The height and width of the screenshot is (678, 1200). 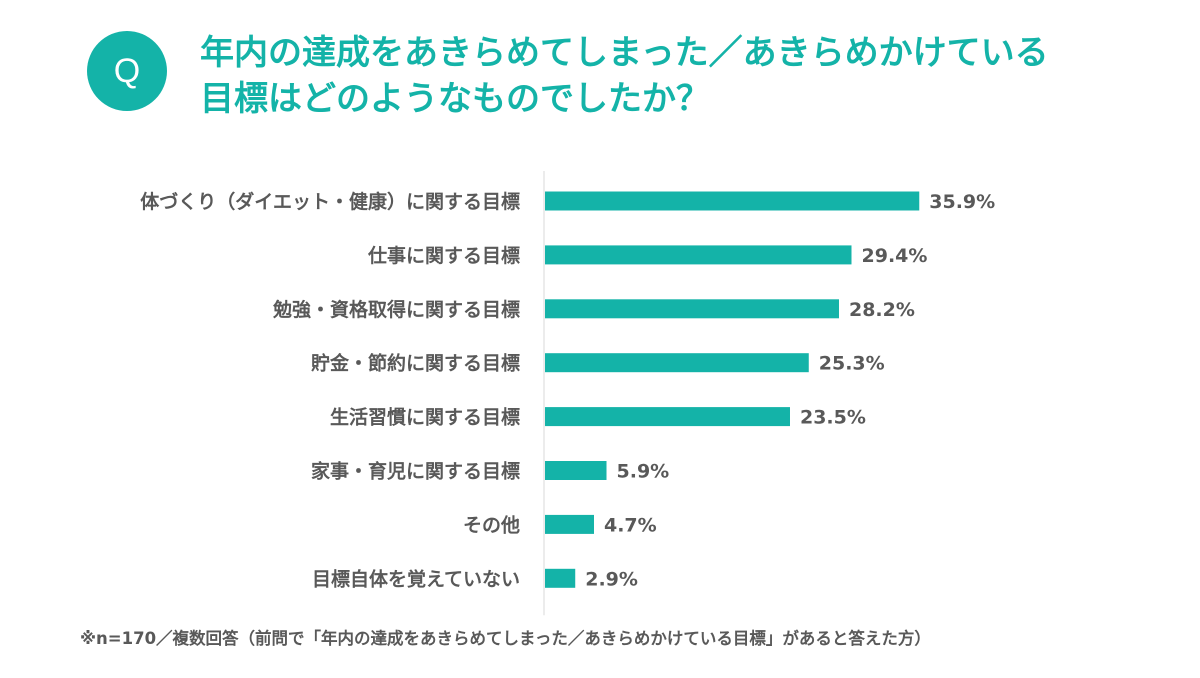 I want to click on category-label: 仕事に関する目標, so click(x=443, y=255).